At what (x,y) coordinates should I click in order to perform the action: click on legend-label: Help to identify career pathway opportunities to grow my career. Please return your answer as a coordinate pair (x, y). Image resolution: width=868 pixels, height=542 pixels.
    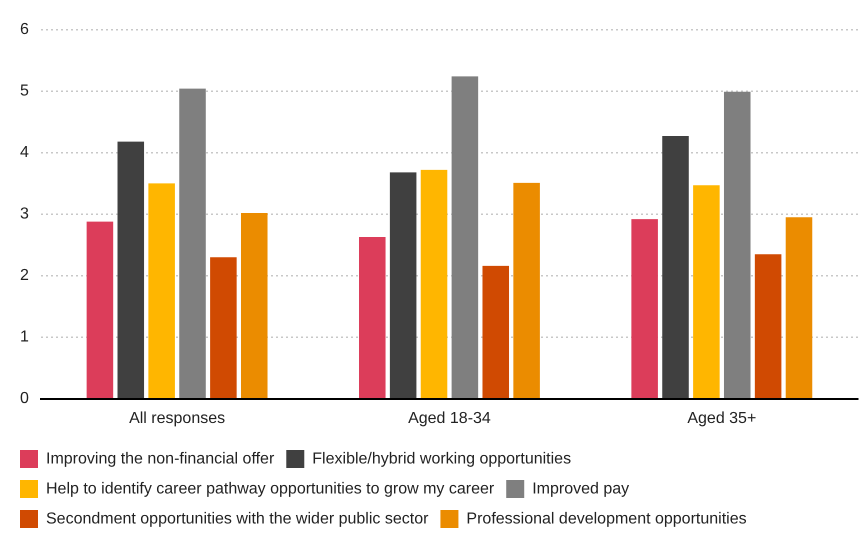
    Looking at the image, I should click on (270, 489).